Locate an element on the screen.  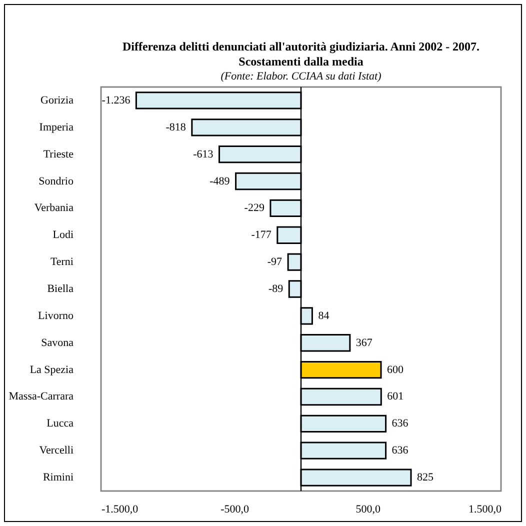
data-label: -177 is located at coordinates (261, 235).